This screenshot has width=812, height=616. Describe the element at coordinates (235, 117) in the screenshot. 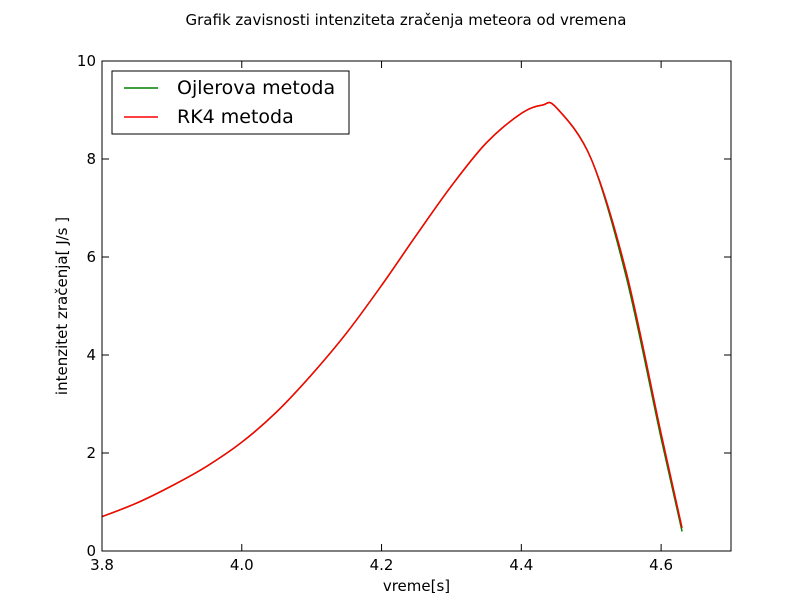

I see `legend-label-rk4: RK4 metoda` at that location.